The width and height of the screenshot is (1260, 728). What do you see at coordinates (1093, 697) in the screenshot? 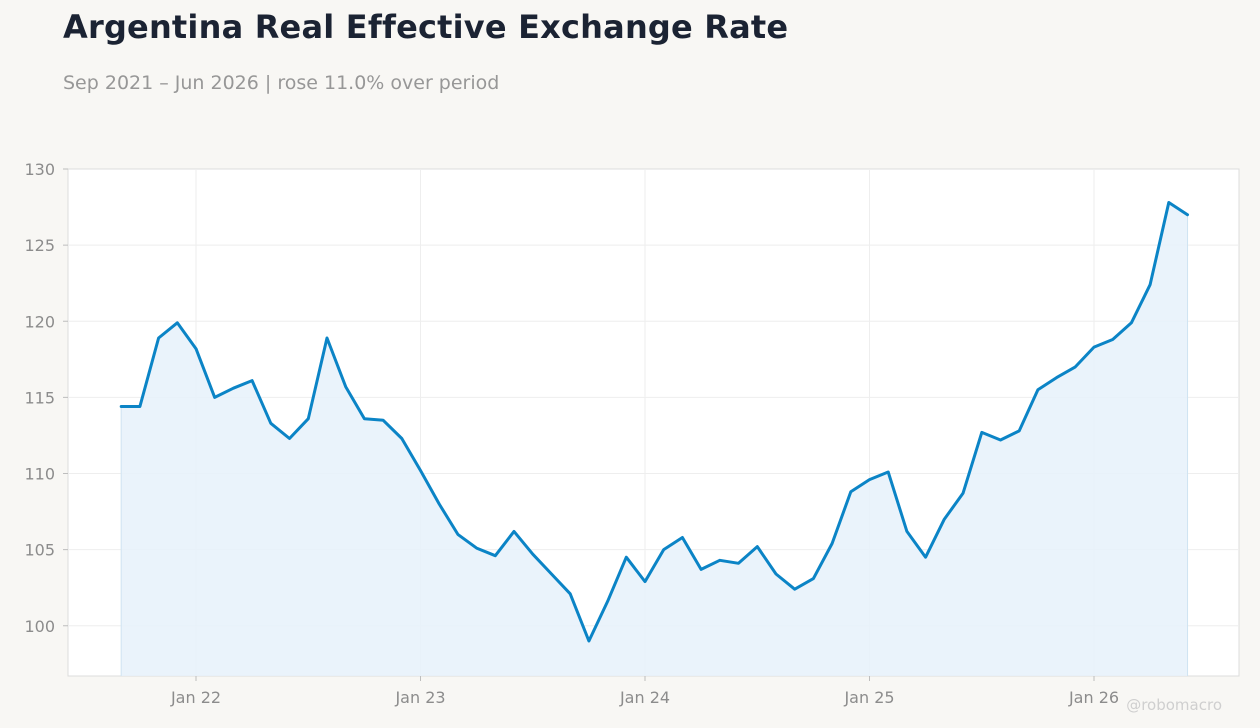
I see `x-tick-label: Jan 26` at bounding box center [1093, 697].